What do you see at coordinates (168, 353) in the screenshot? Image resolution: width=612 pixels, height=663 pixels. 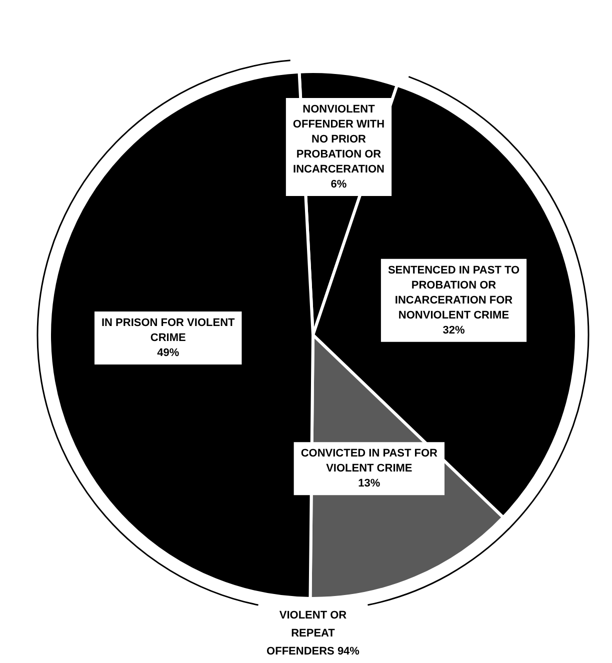 I see `data-label: 49%` at bounding box center [168, 353].